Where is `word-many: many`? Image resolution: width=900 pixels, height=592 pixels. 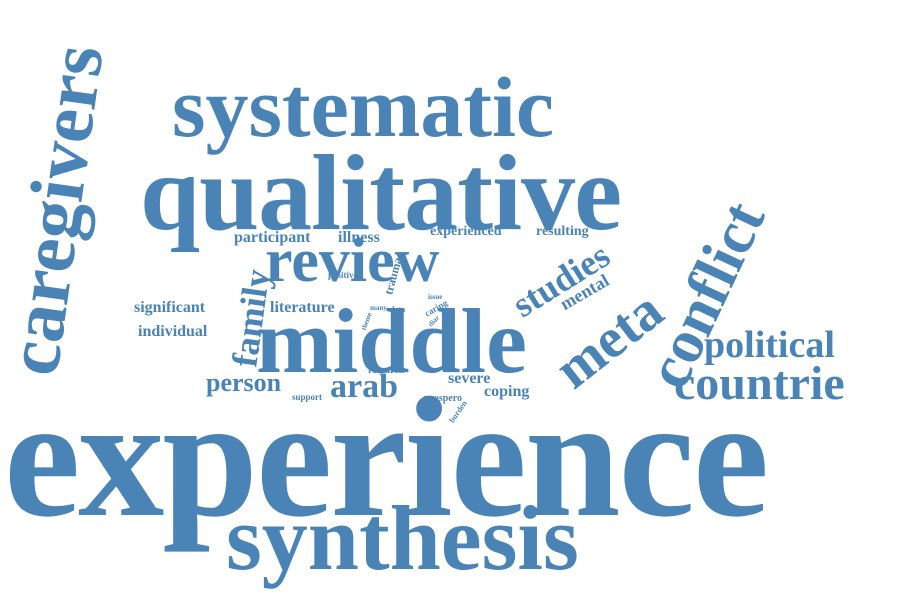
word-many: many is located at coordinates (378, 308).